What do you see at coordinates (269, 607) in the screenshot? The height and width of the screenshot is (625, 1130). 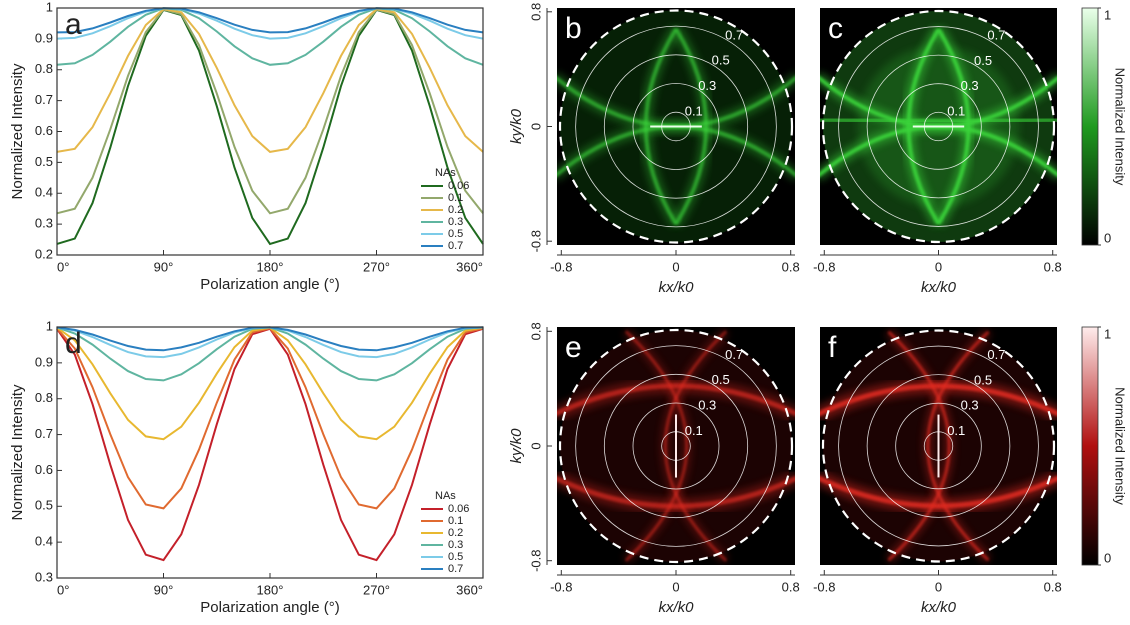 I see `x-axis-label: Polarization angle (°)` at bounding box center [269, 607].